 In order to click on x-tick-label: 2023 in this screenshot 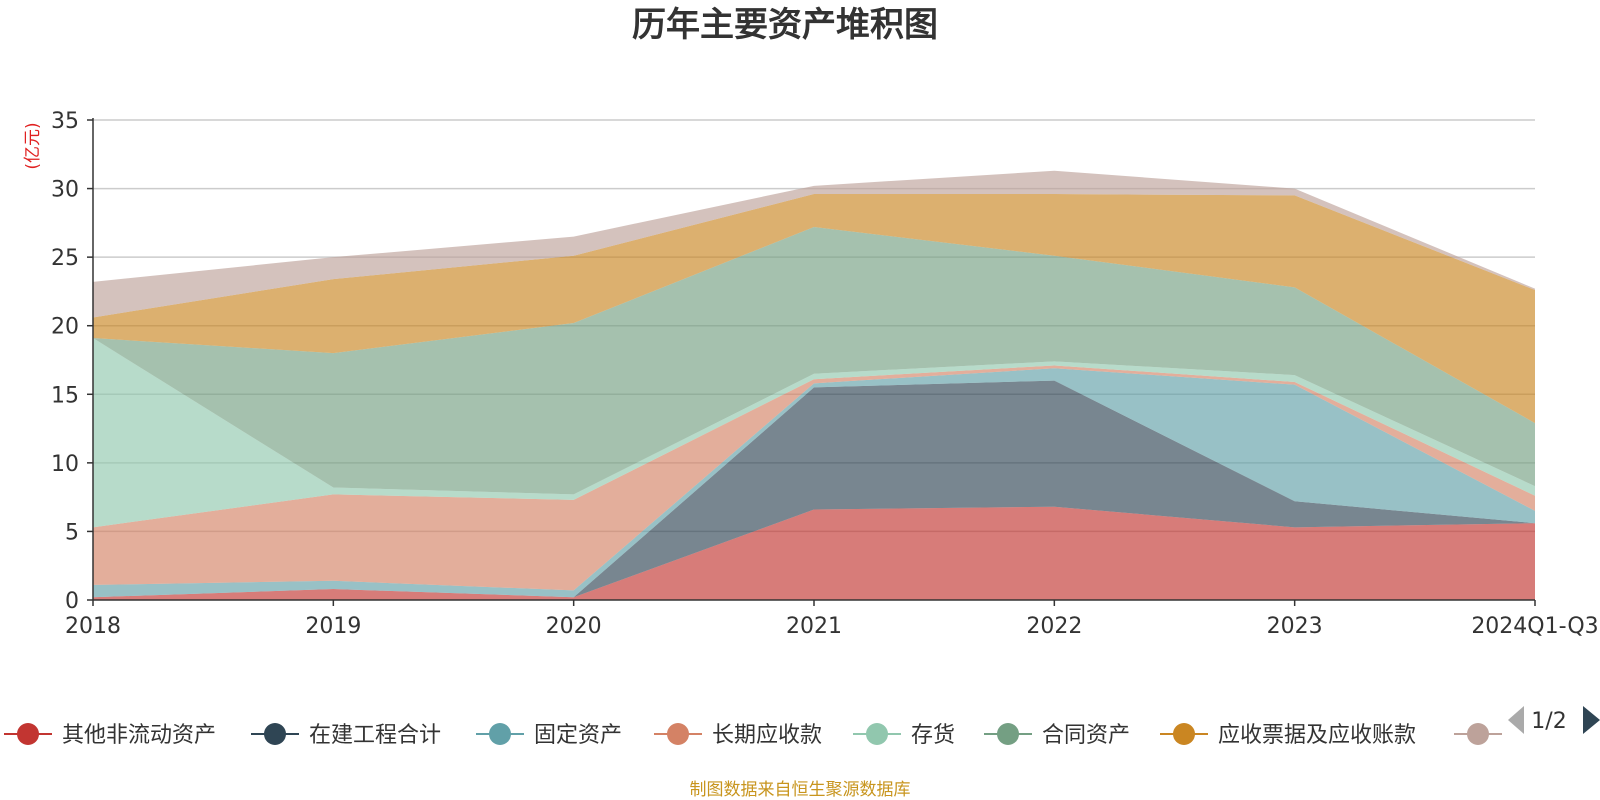, I will do `click(1295, 626)`.